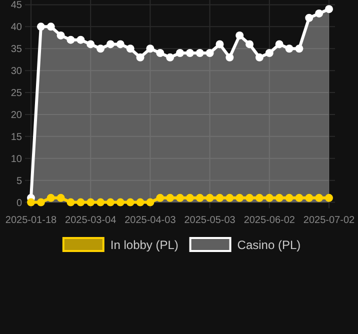  I want to click on x-tick-label: 2025-03-04, so click(91, 220).